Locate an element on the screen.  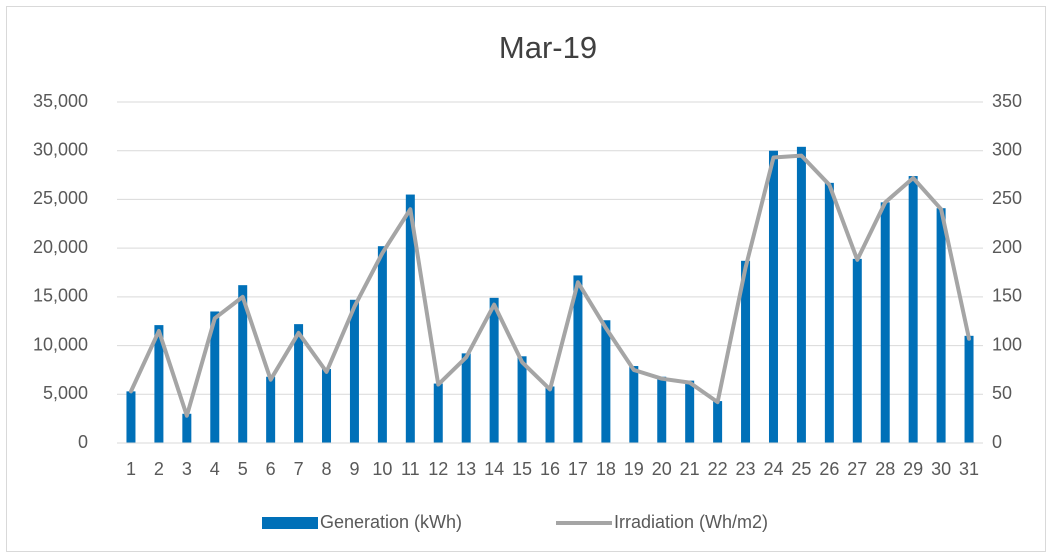
x-tick-label: 3 is located at coordinates (187, 469).